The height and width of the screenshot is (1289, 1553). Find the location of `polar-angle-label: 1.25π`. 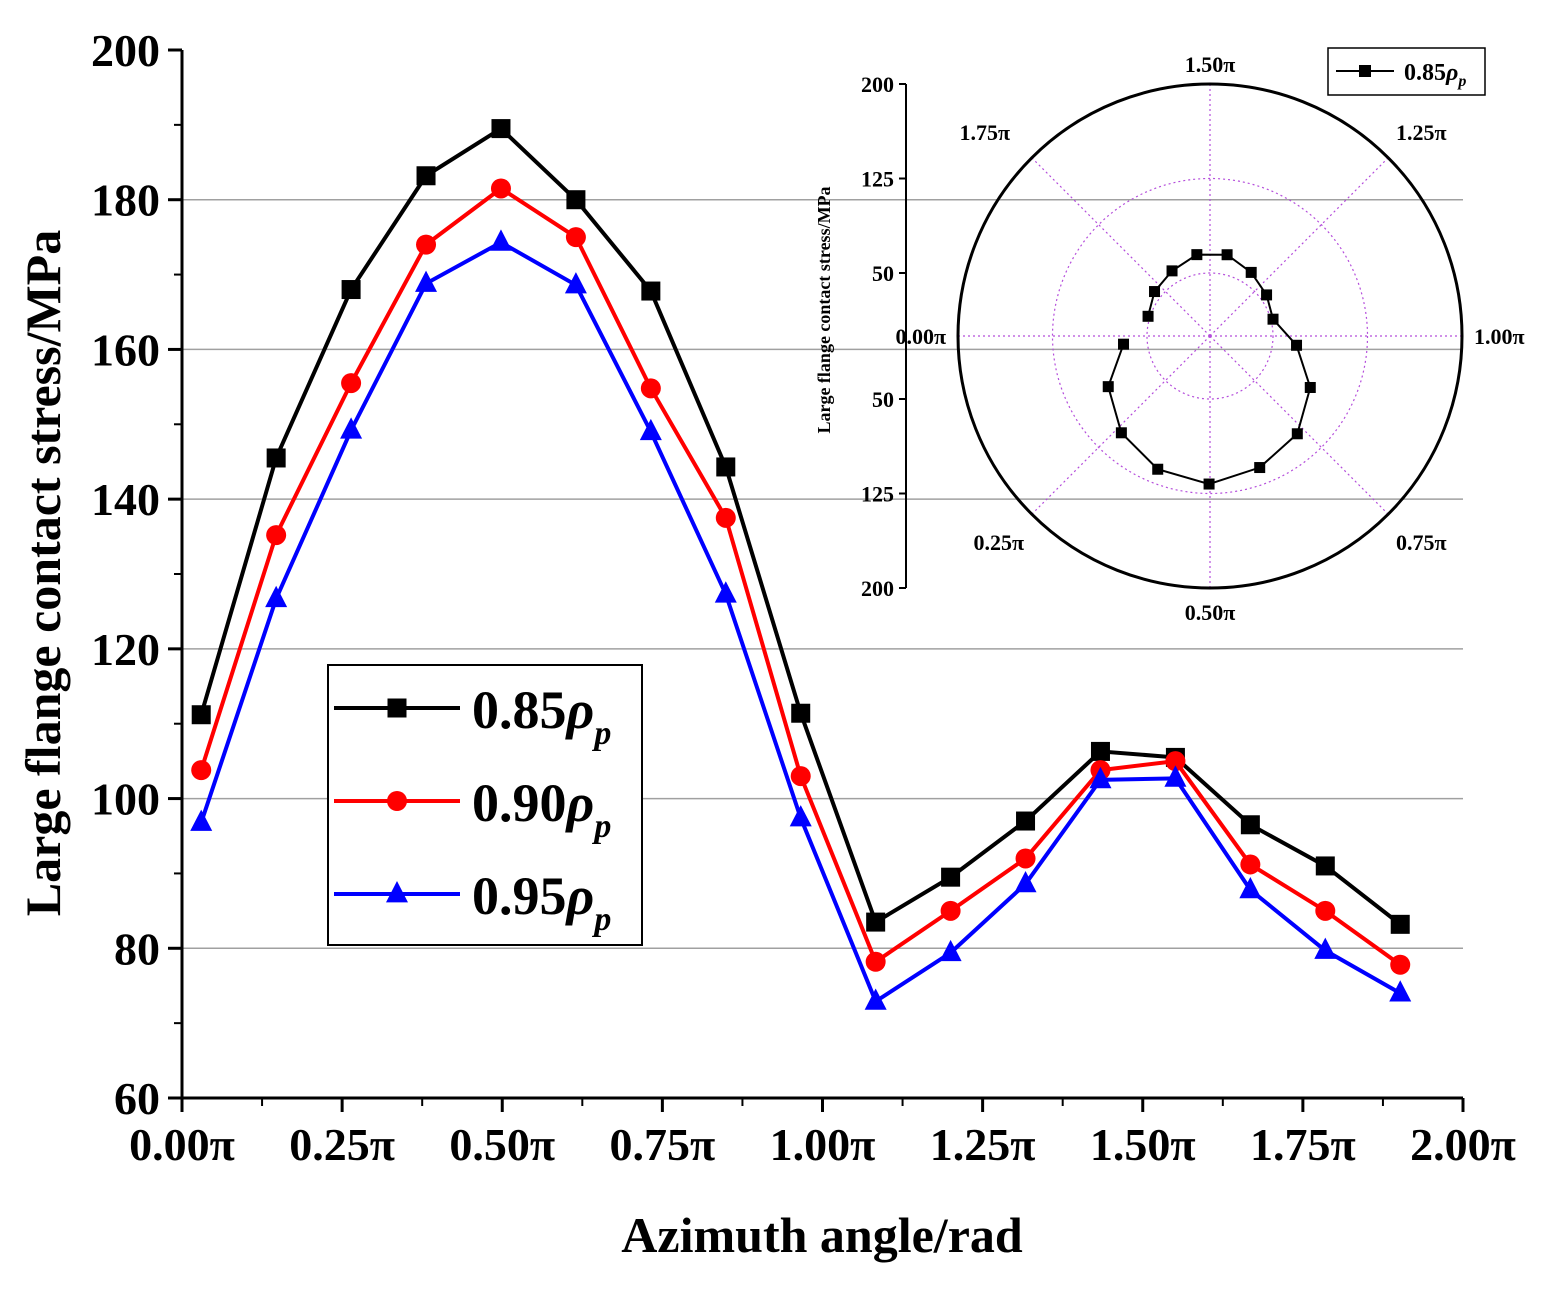

polar-angle-label: 1.25π is located at coordinates (1421, 132).